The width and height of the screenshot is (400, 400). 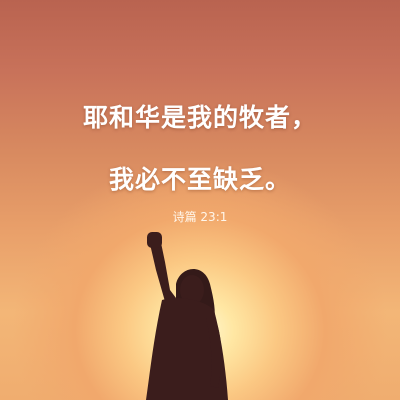 What do you see at coordinates (200, 217) in the screenshot?
I see `verse-reference: 诗篇 23:1` at bounding box center [200, 217].